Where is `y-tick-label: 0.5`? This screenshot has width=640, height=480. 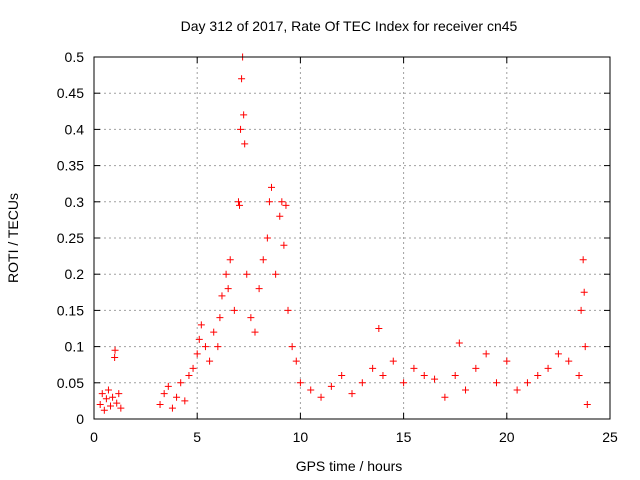
y-tick-label: 0.5 is located at coordinates (75, 57).